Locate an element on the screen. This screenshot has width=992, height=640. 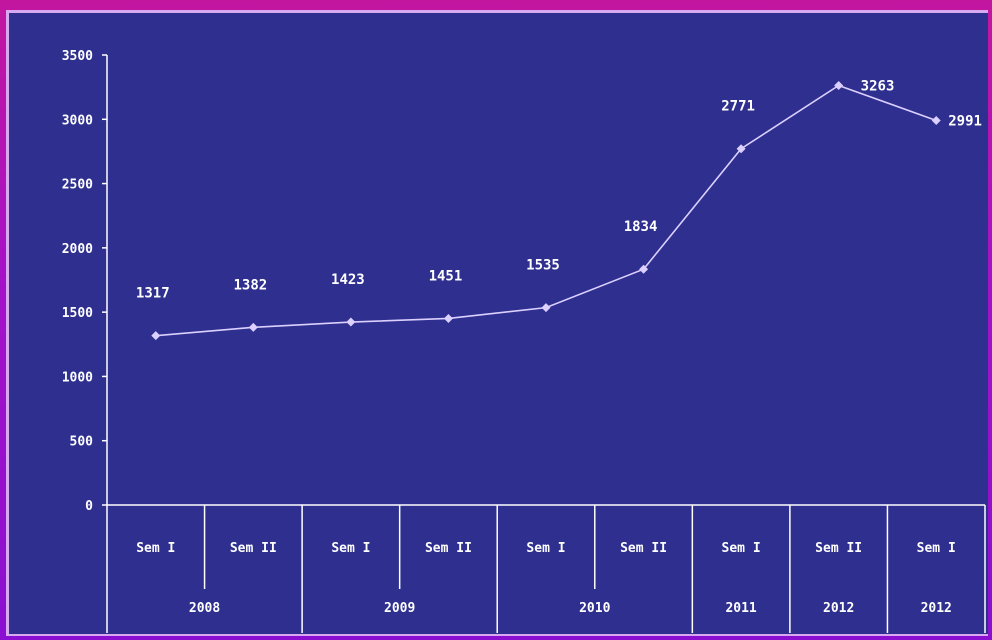
data-label: 1451 is located at coordinates (446, 276).